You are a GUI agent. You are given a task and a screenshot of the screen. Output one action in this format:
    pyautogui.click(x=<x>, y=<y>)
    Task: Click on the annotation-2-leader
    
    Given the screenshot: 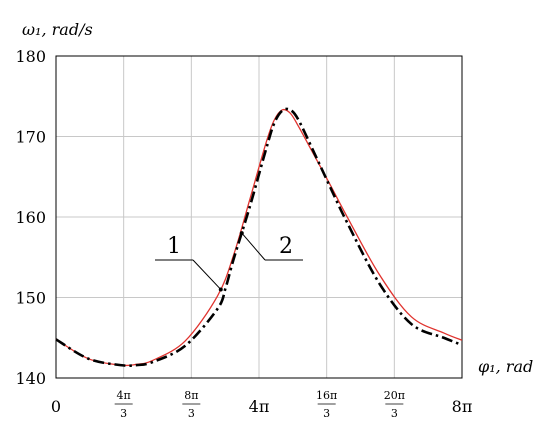 What is the action you would take?
    pyautogui.click(x=253, y=246)
    